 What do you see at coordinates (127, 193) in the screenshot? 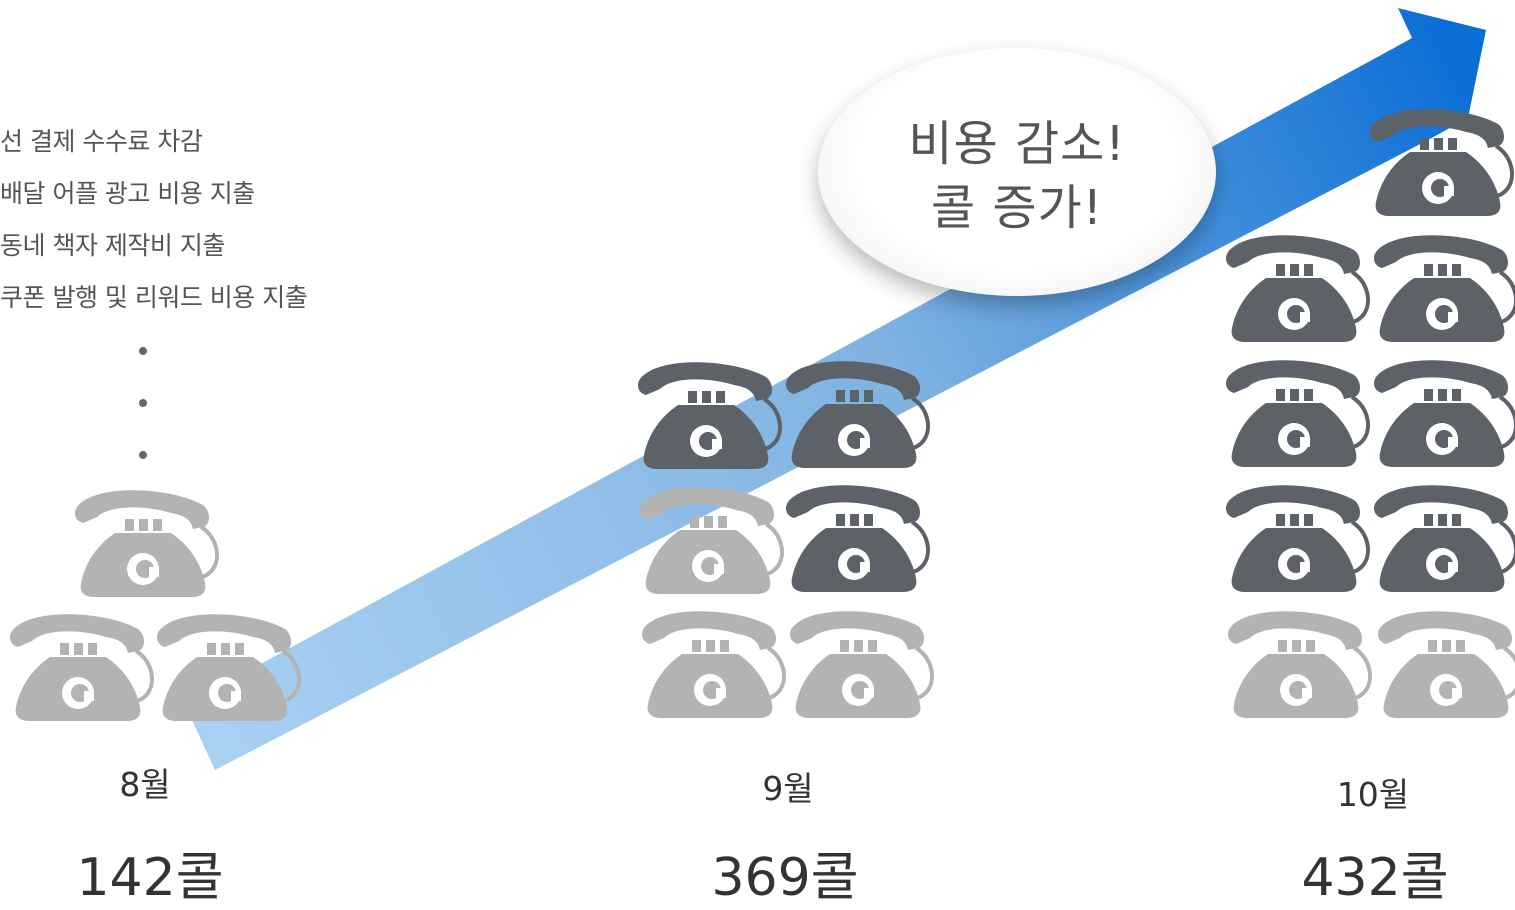
I see `expense-item: 배달 어플 광고 비용 지출` at bounding box center [127, 193].